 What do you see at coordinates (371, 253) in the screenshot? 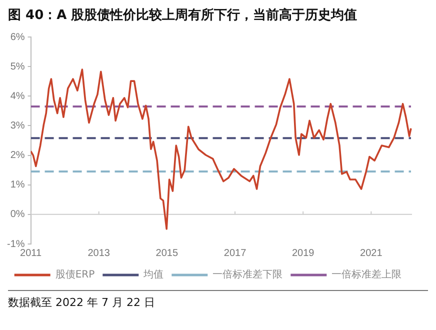
I see `x-tick-label: 2021` at bounding box center [371, 253].